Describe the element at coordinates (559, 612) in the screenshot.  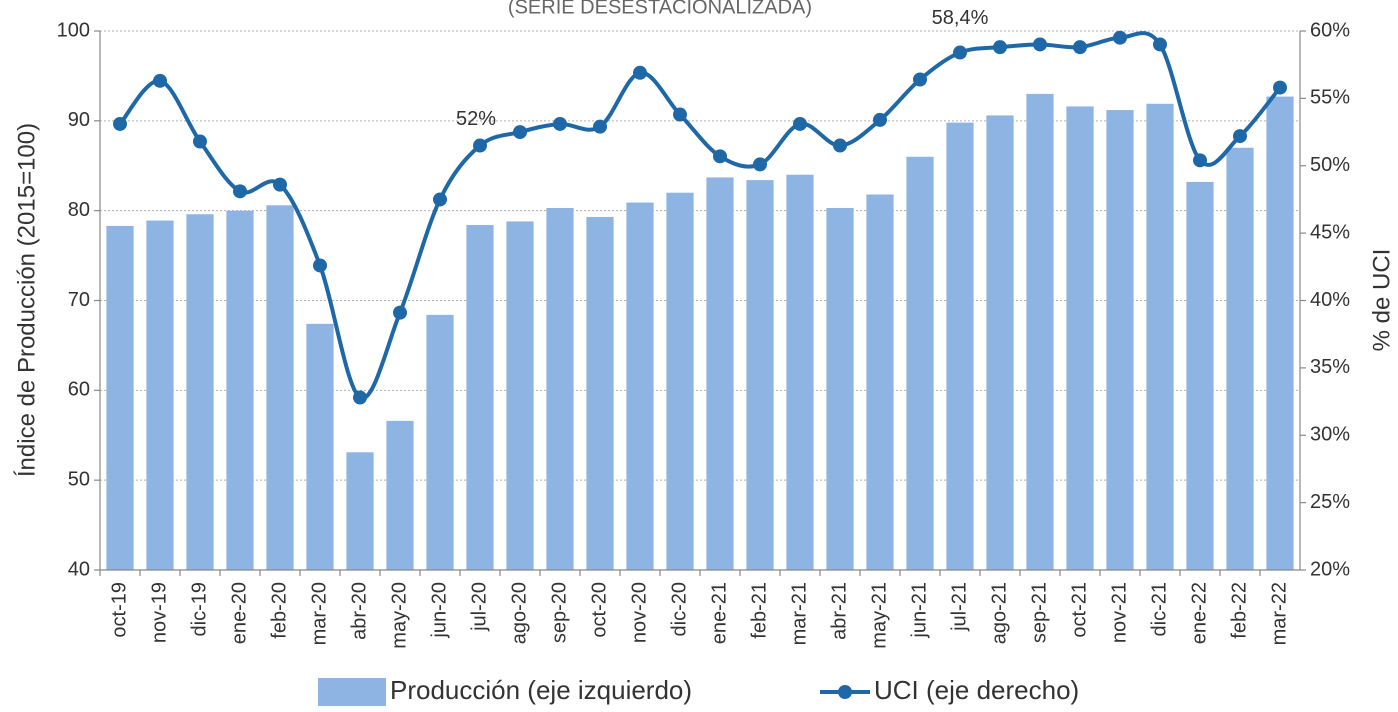
I see `x-tick-label: sep-20` at that location.